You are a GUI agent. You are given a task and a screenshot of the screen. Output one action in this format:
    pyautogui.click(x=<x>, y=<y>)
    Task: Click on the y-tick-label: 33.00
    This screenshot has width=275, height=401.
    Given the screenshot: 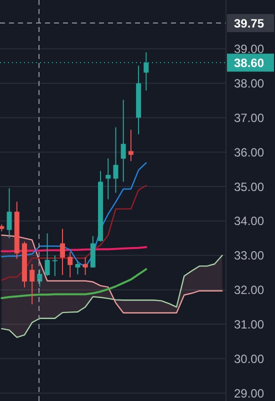 What is the action you would take?
    pyautogui.click(x=249, y=255)
    